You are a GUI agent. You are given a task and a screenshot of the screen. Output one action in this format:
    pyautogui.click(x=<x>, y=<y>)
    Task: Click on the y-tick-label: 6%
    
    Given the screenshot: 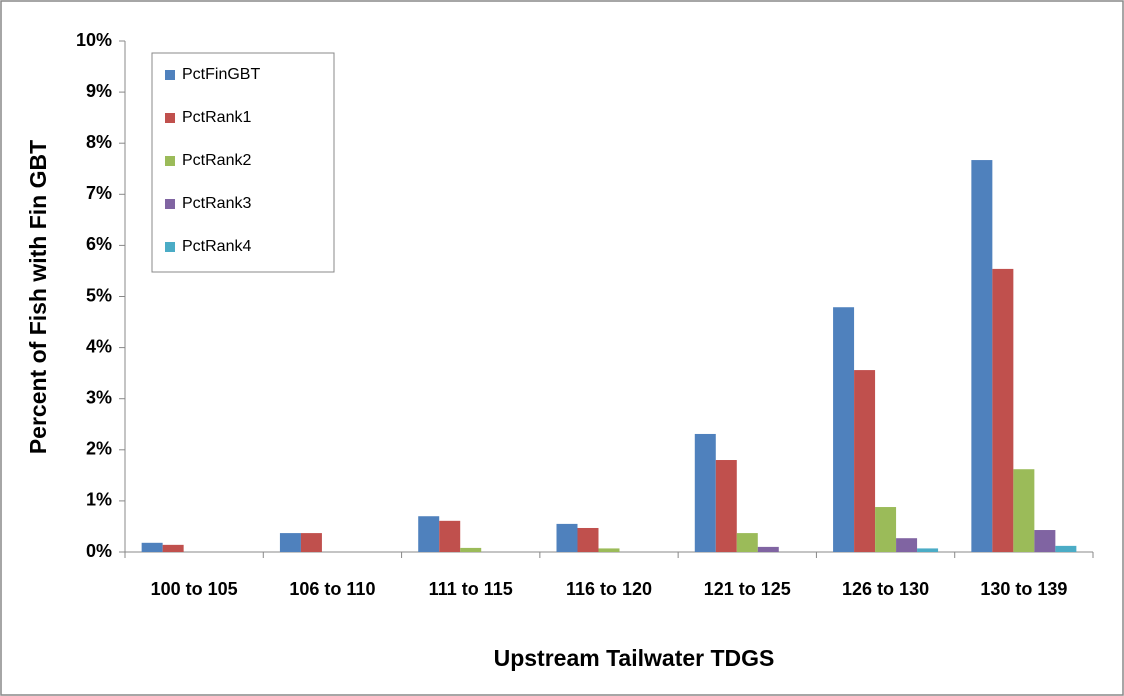 What is the action you would take?
    pyautogui.click(x=99, y=244)
    